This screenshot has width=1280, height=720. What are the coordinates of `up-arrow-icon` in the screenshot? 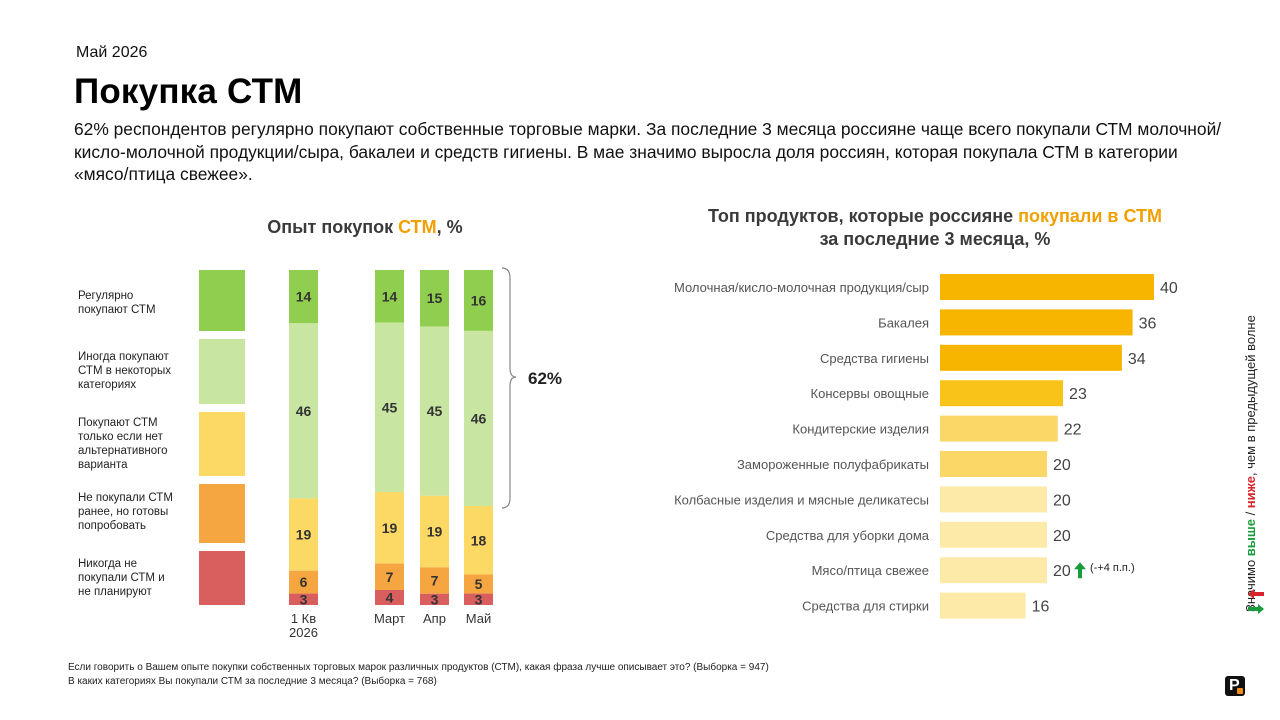 It's located at (1080, 570).